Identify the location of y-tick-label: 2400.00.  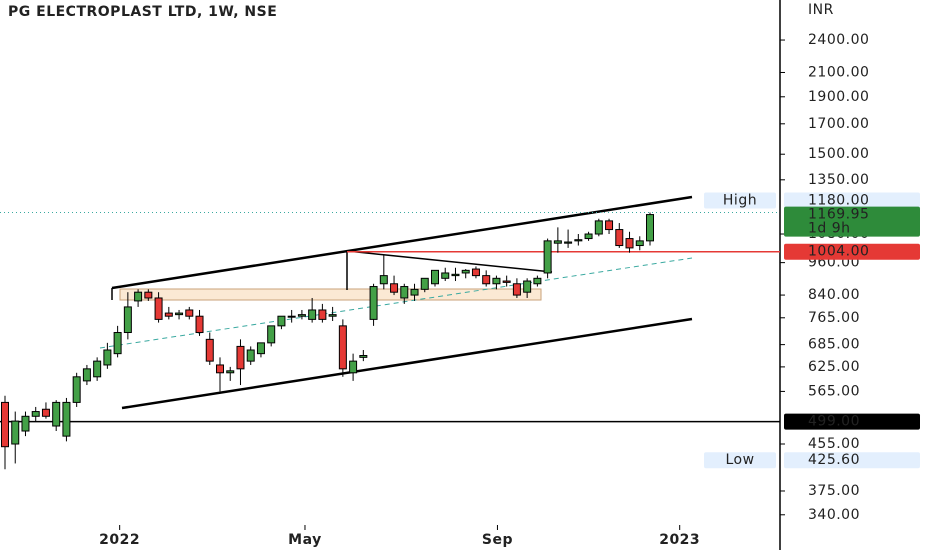
(838, 40).